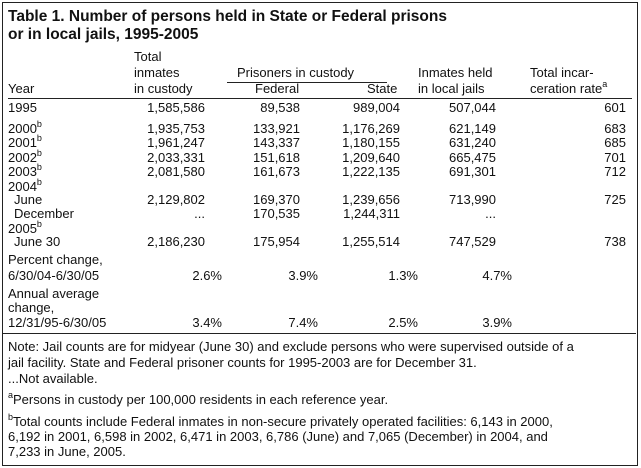  I want to click on cell-federal: 151,618, so click(276, 157).